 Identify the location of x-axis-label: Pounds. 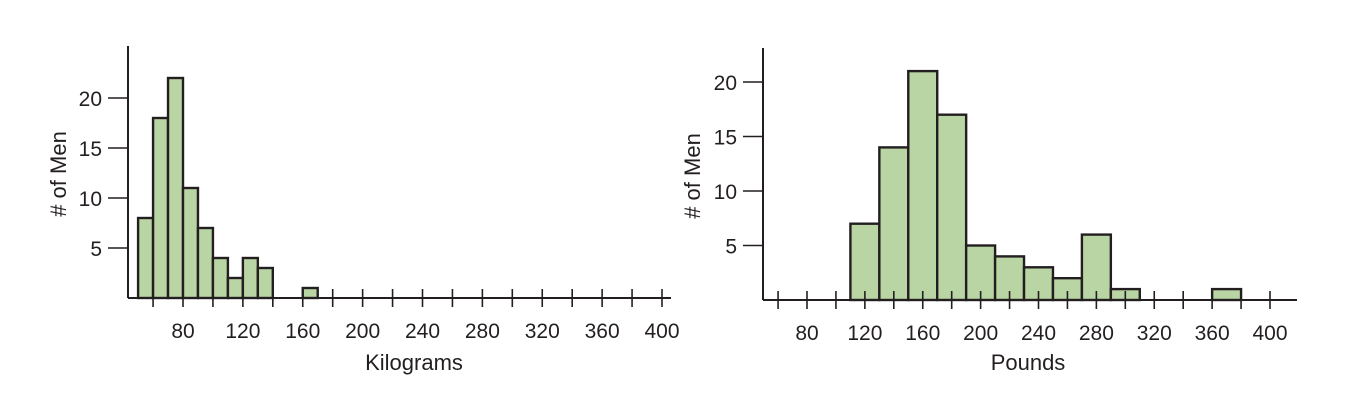
(1028, 362).